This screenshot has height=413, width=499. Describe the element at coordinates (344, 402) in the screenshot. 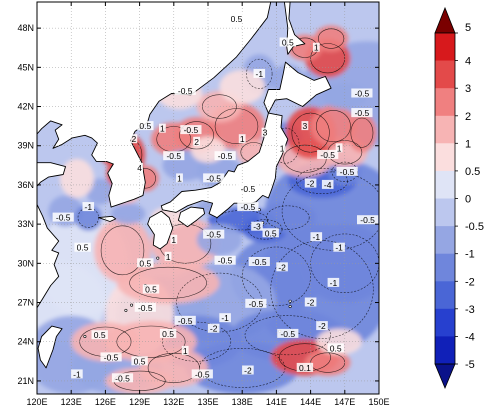

I see `x-tick-label: 147E` at that location.